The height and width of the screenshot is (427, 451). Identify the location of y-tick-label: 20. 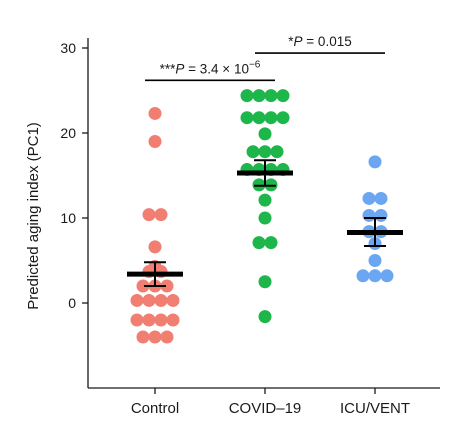
(68, 133).